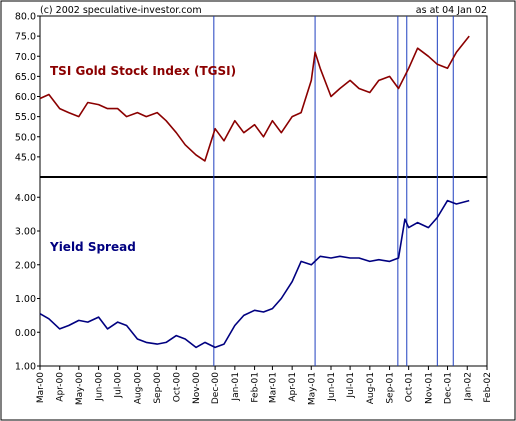  Describe the element at coordinates (25, 17) in the screenshot. I see `top-y-tick-label: 80.0` at that location.